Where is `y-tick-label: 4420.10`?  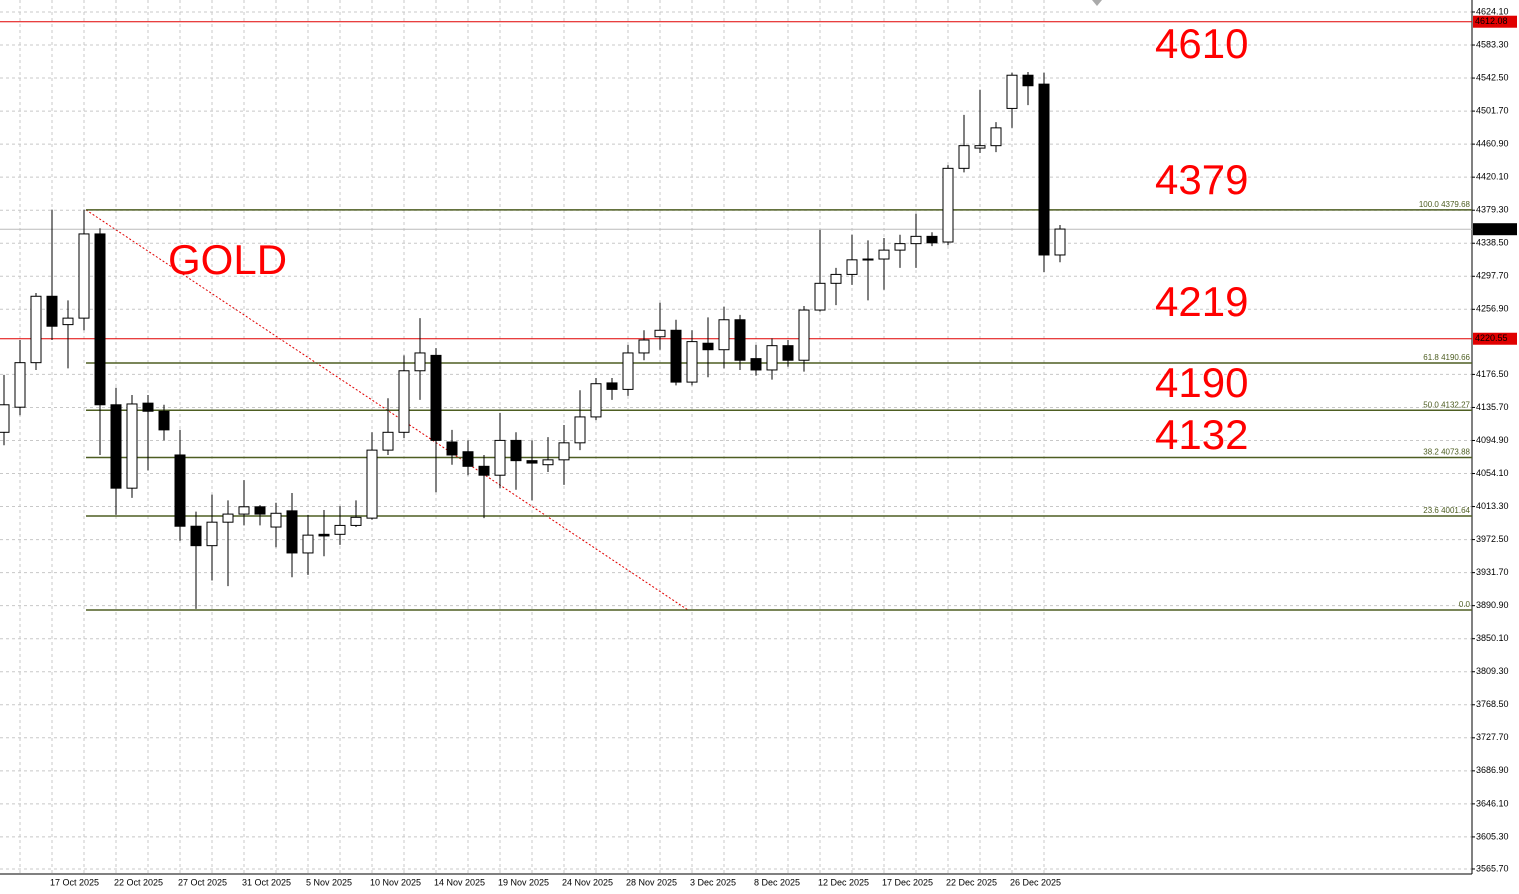 y-tick-label: 4420.10 is located at coordinates (1492, 177).